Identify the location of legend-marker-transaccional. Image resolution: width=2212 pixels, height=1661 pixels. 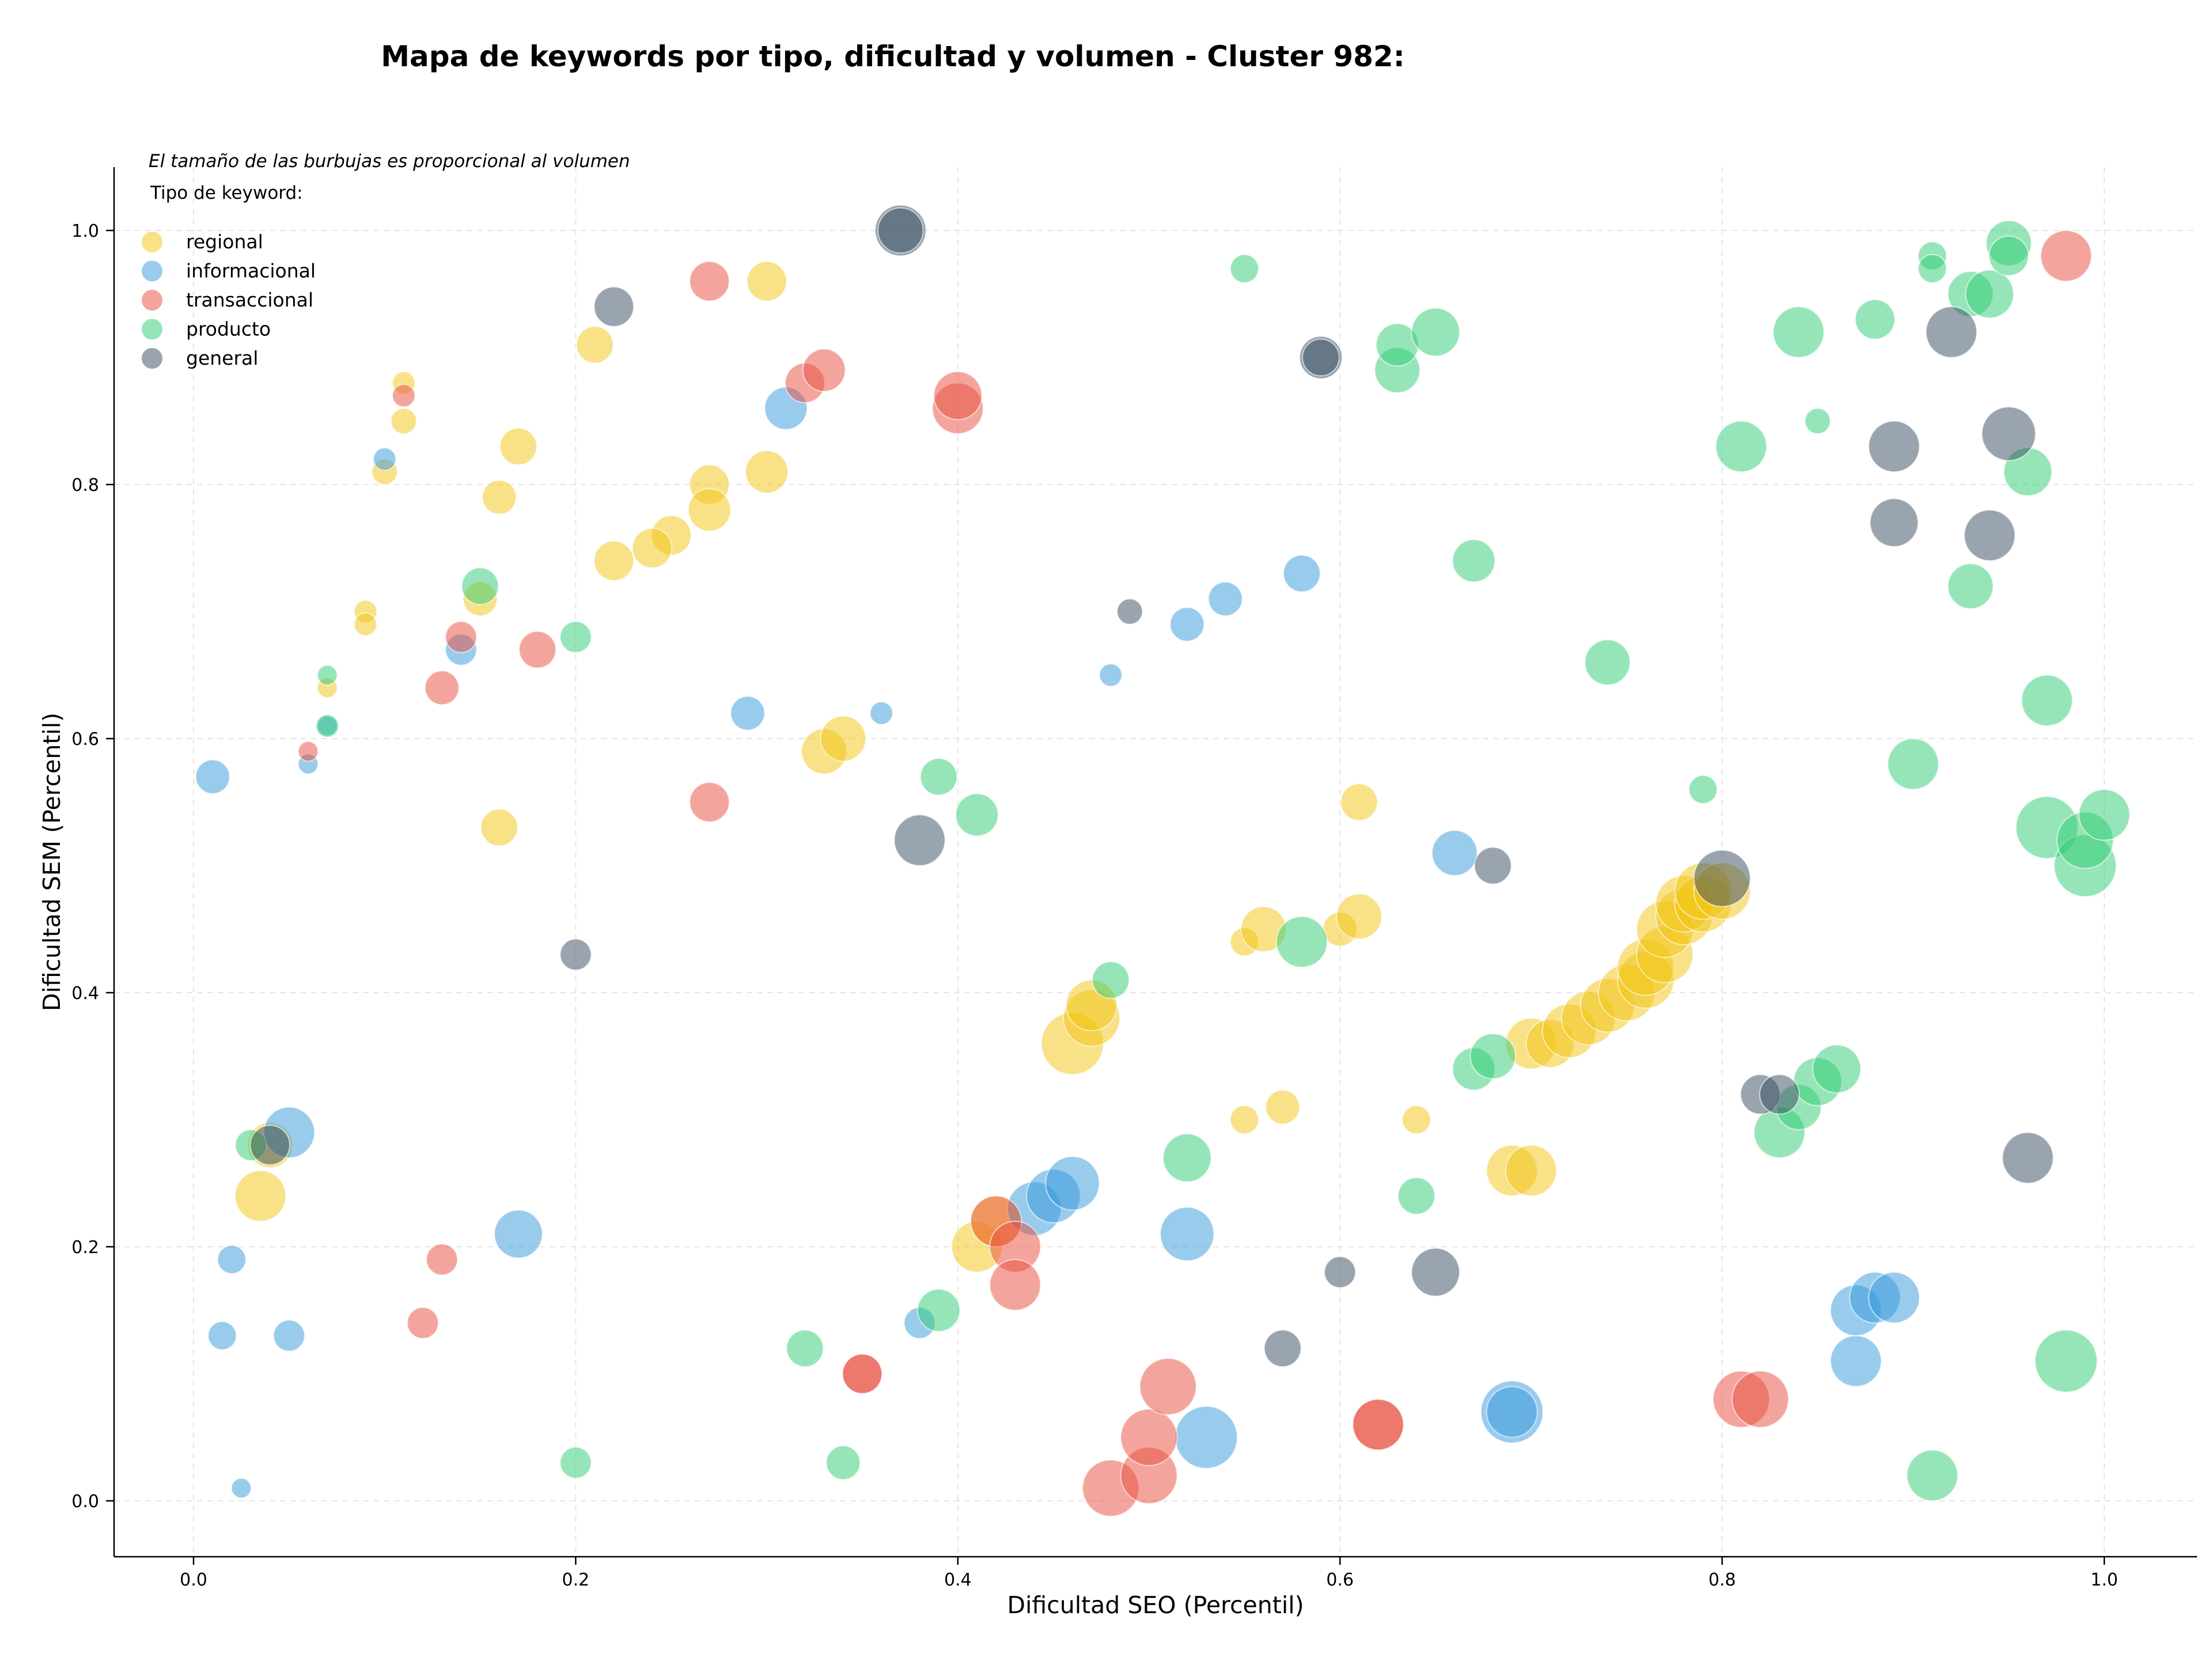
(152, 300).